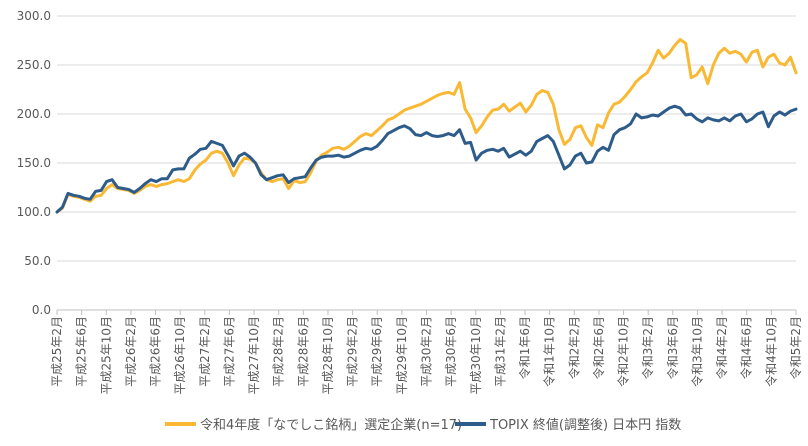 Image resolution: width=808 pixels, height=446 pixels. I want to click on x-tick-label: 平成25年10月, so click(106, 355).